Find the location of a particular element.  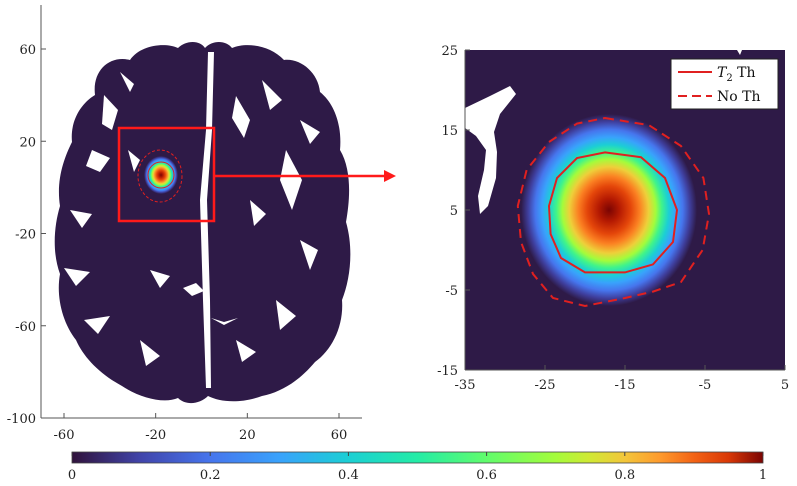

left-xtick-label: -60 is located at coordinates (64, 435).